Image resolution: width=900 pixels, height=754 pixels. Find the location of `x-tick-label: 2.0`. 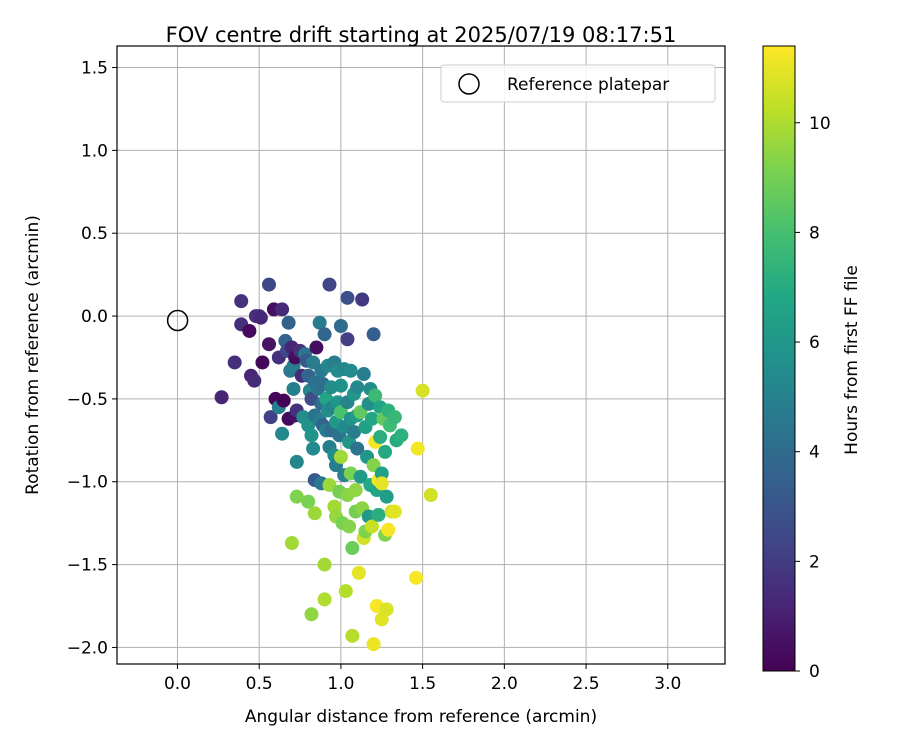

x-tick-label: 2.0 is located at coordinates (504, 684).